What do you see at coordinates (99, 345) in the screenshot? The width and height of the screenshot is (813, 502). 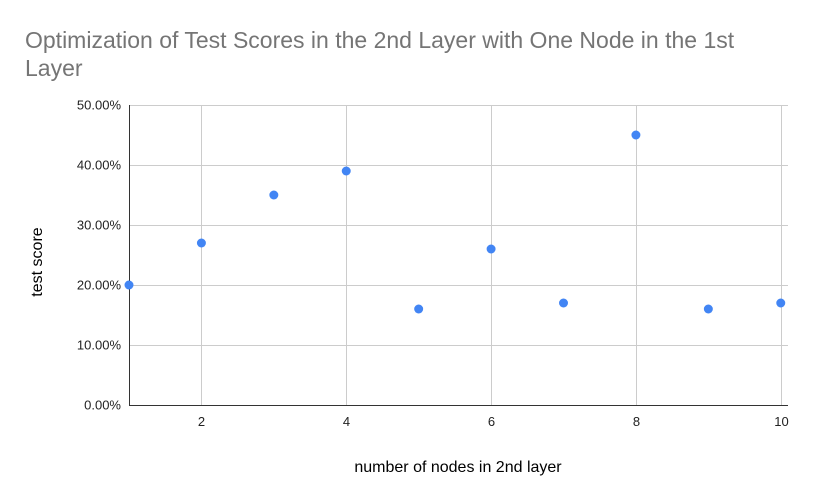 I see `y-tick-label: 10.00%` at bounding box center [99, 345].